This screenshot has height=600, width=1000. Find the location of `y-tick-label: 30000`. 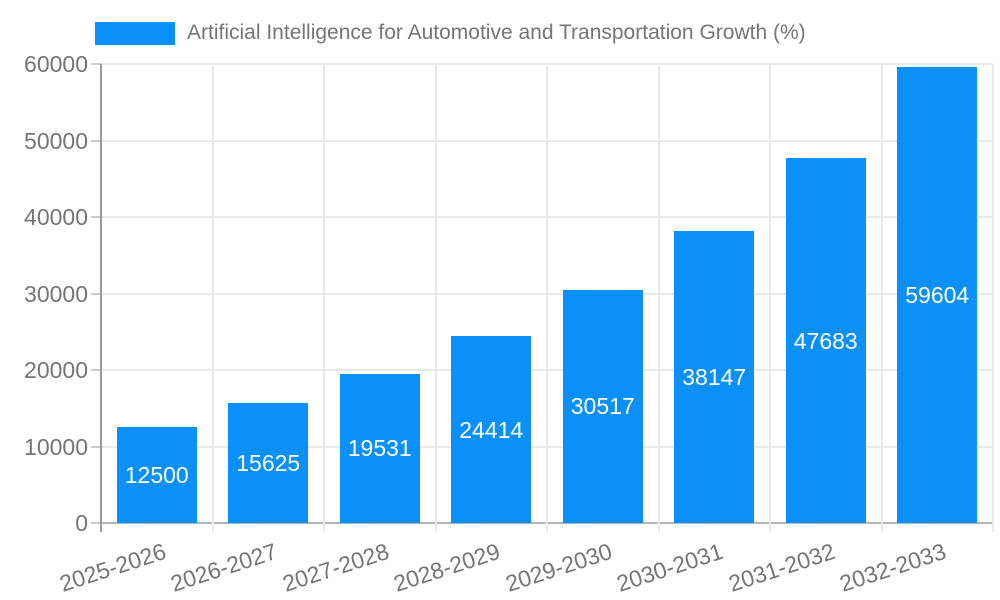

y-tick-label: 30000 is located at coordinates (56, 293).